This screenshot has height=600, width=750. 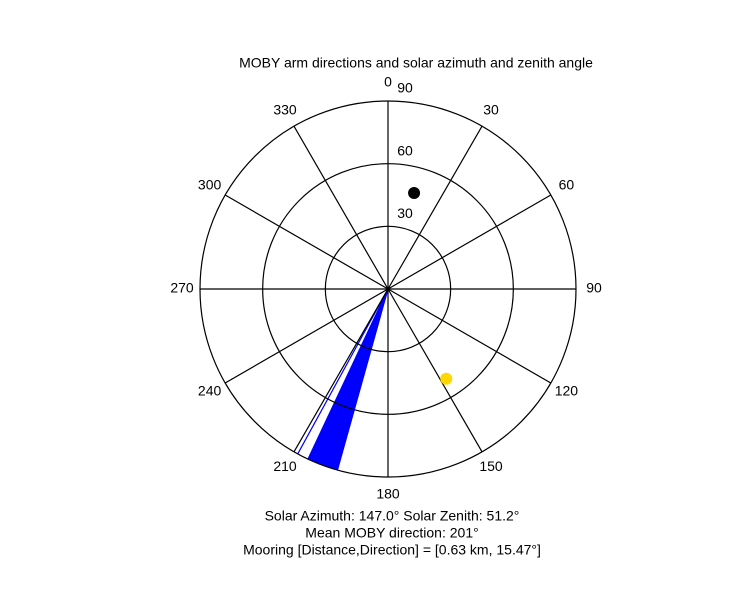 What do you see at coordinates (388, 494) in the screenshot?
I see `theta-tick-label: 180` at bounding box center [388, 494].